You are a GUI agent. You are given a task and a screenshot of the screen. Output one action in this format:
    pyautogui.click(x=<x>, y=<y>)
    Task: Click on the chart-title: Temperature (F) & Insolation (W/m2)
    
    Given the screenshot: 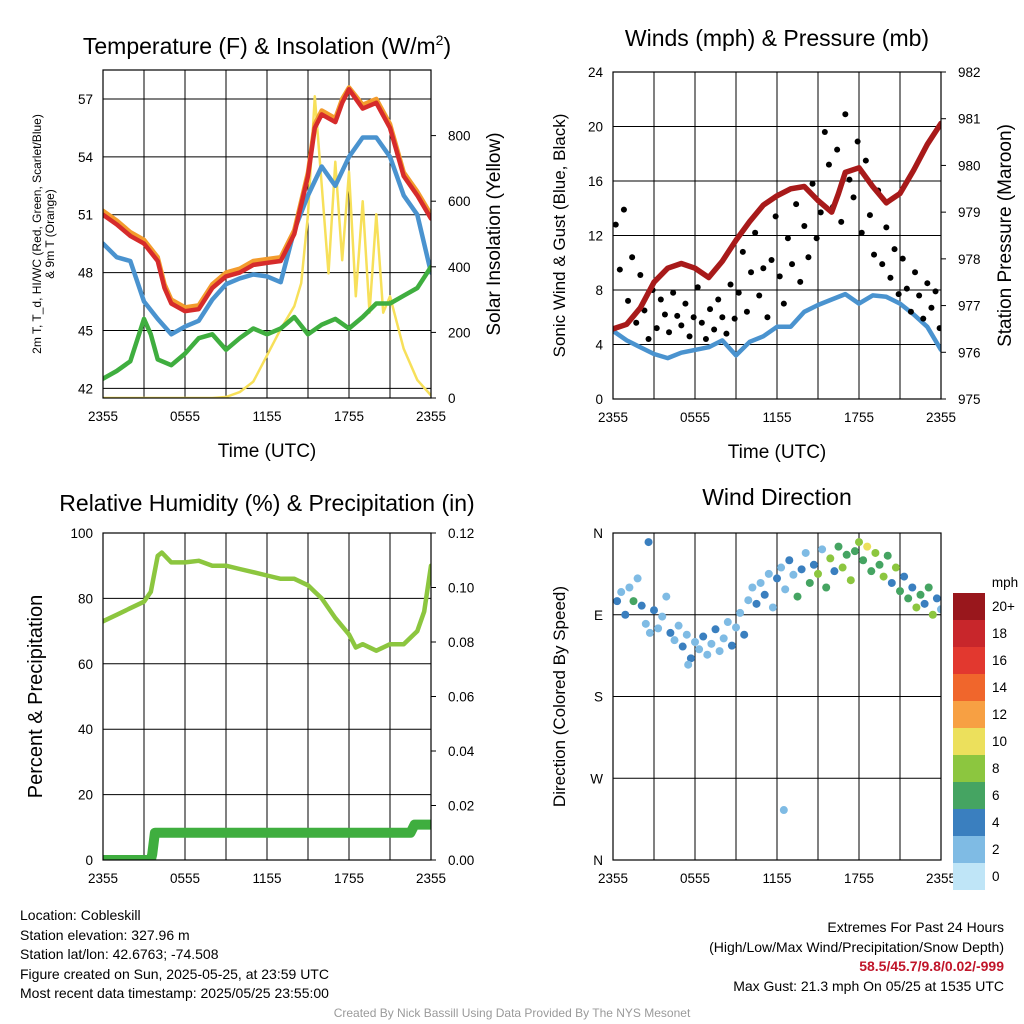 What is the action you would take?
    pyautogui.click(x=267, y=45)
    